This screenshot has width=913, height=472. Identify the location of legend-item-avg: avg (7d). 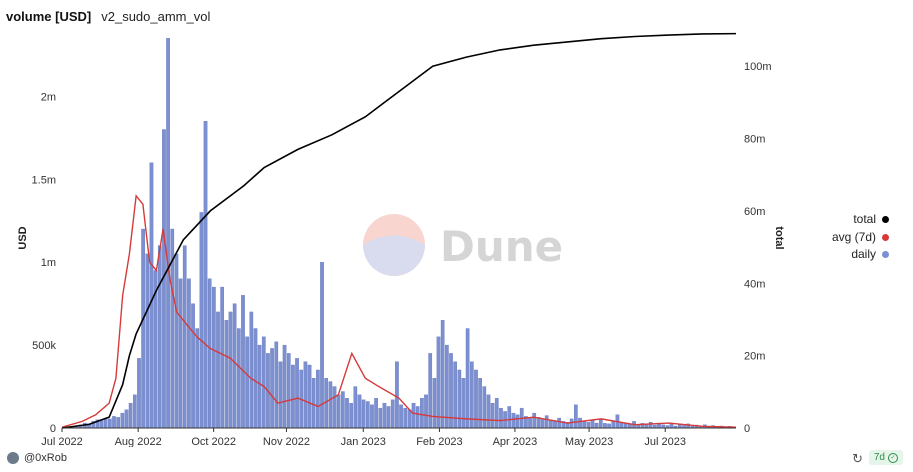
(860, 238).